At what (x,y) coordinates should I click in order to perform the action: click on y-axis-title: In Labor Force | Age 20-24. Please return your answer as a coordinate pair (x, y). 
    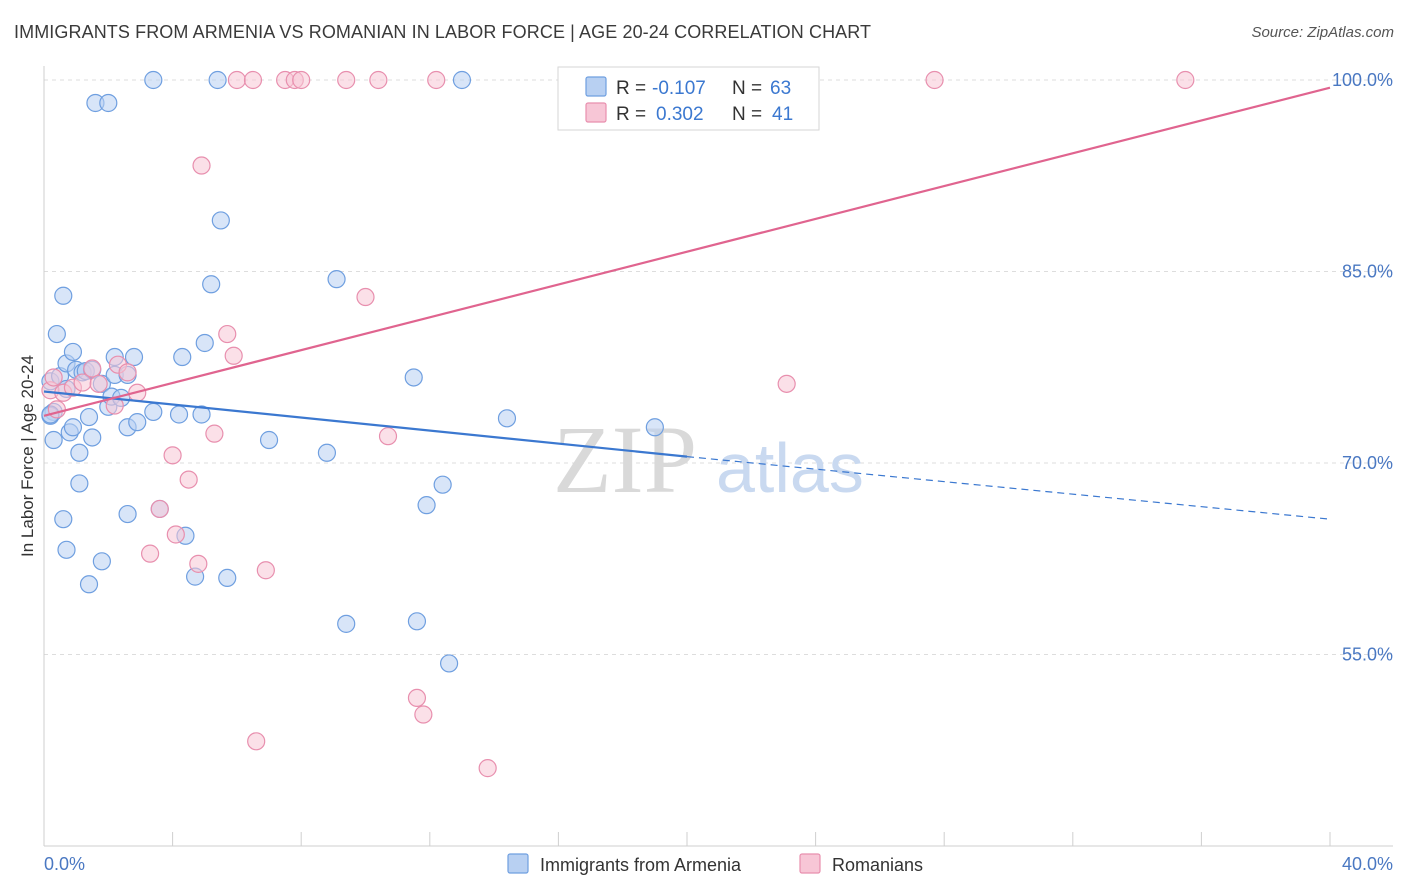
    Looking at the image, I should click on (27, 456).